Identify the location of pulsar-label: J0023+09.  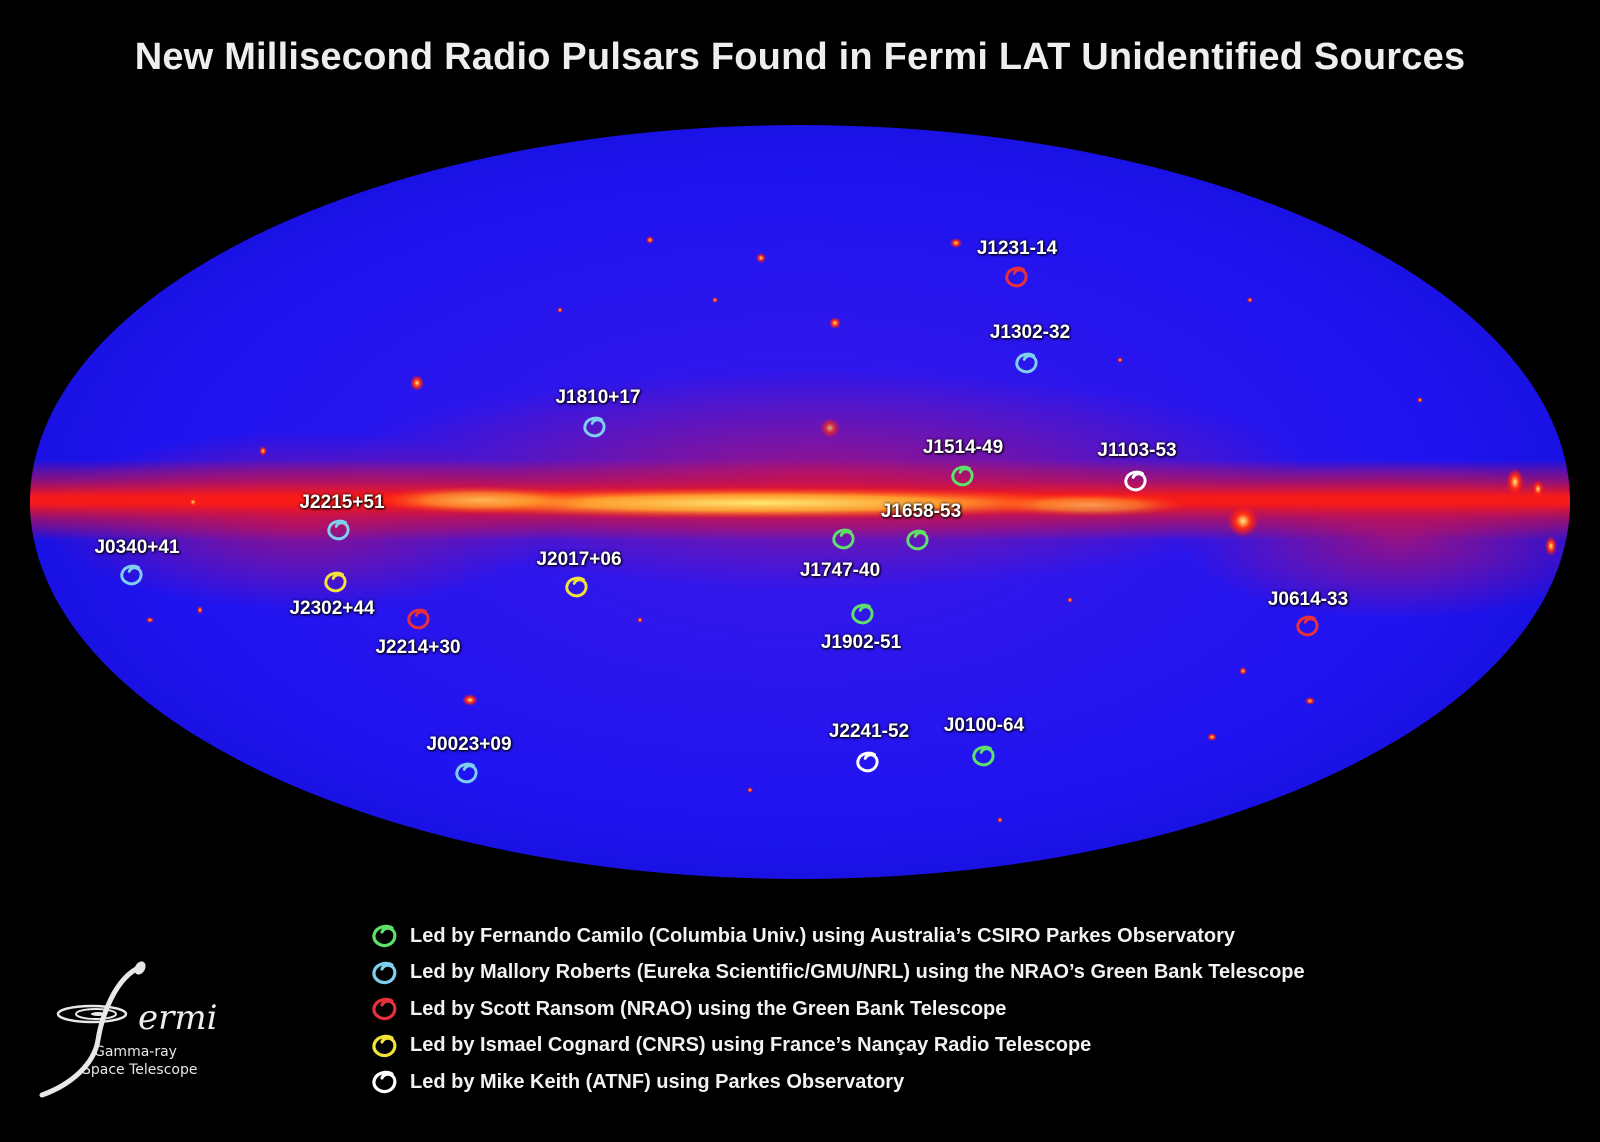
(469, 744).